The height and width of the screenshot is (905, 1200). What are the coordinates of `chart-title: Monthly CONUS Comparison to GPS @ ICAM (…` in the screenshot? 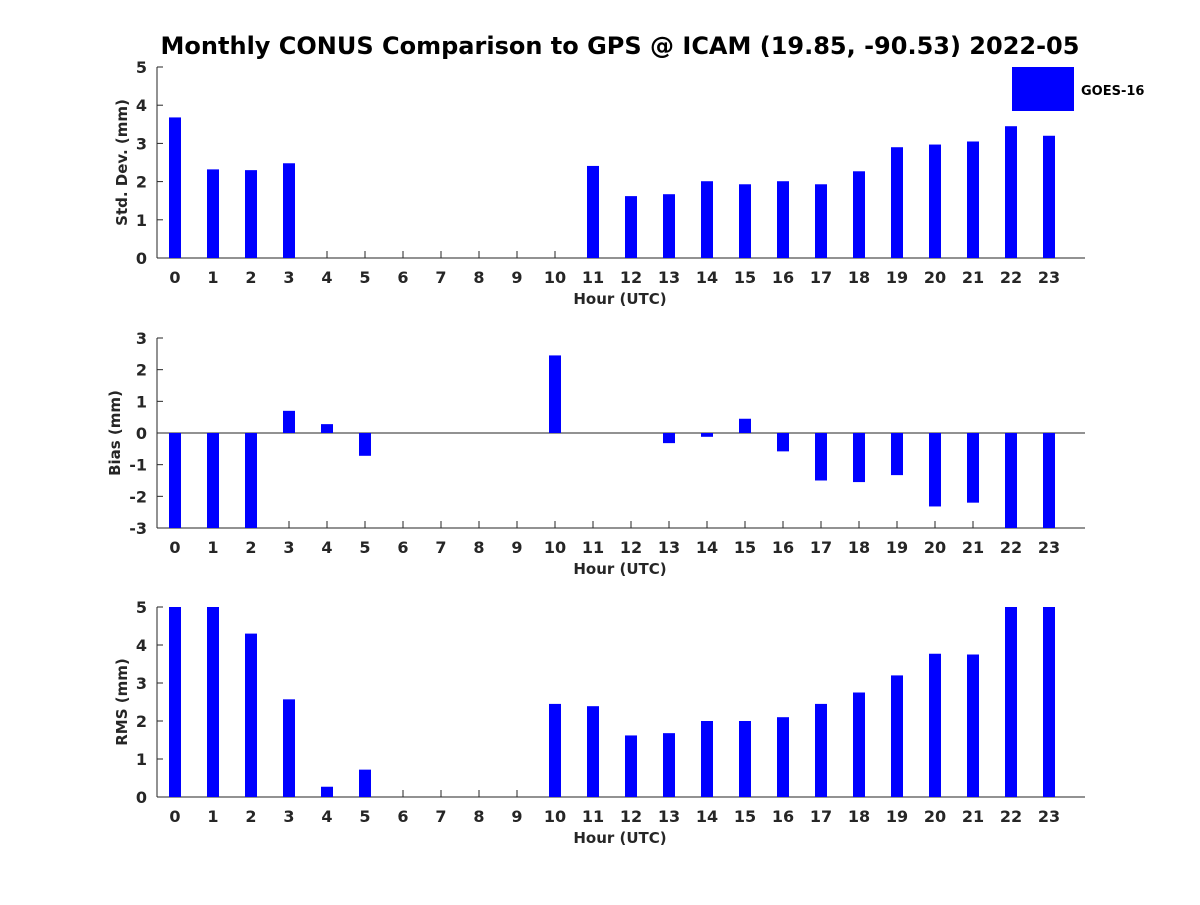 It's located at (620, 46).